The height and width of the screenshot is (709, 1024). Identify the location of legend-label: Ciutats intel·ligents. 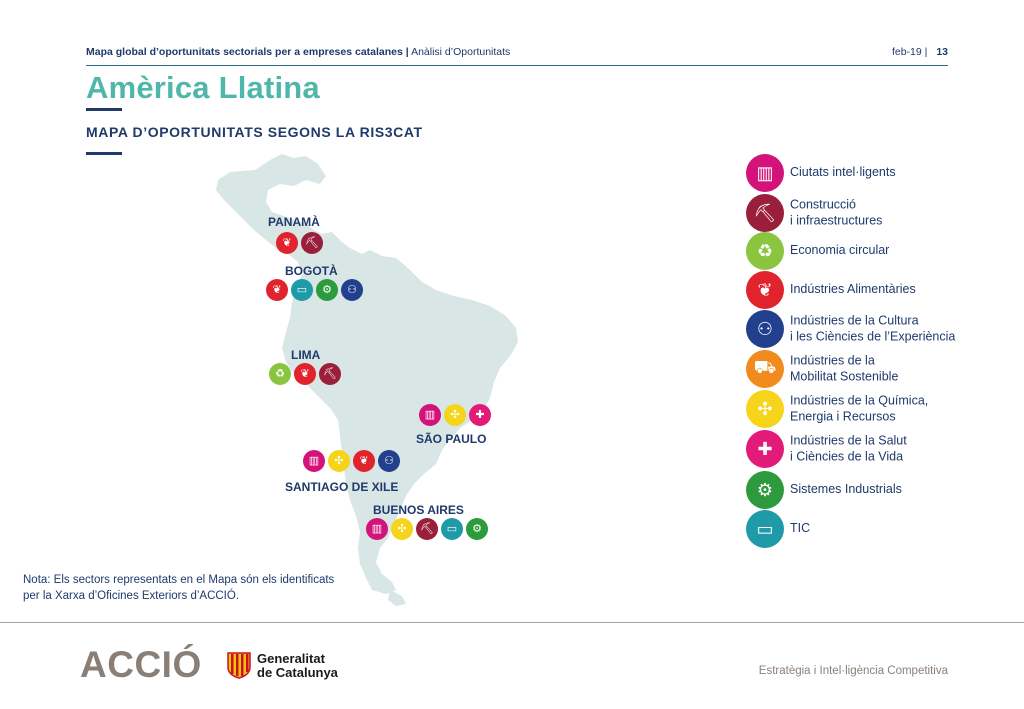
(843, 172).